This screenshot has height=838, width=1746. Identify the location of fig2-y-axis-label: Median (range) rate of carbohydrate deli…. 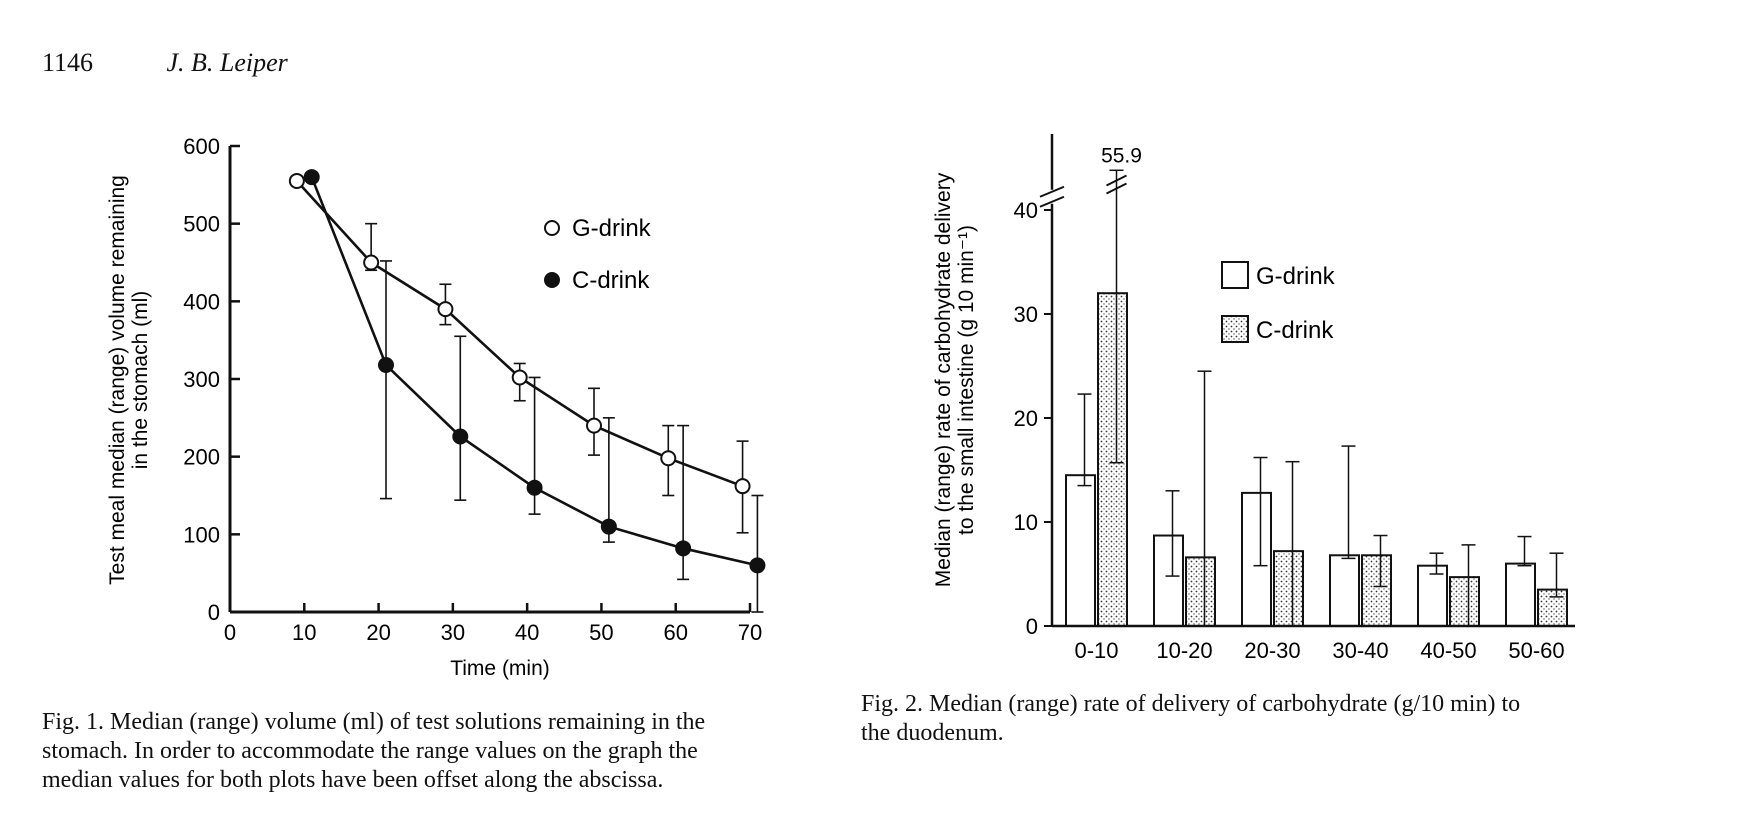
(943, 379).